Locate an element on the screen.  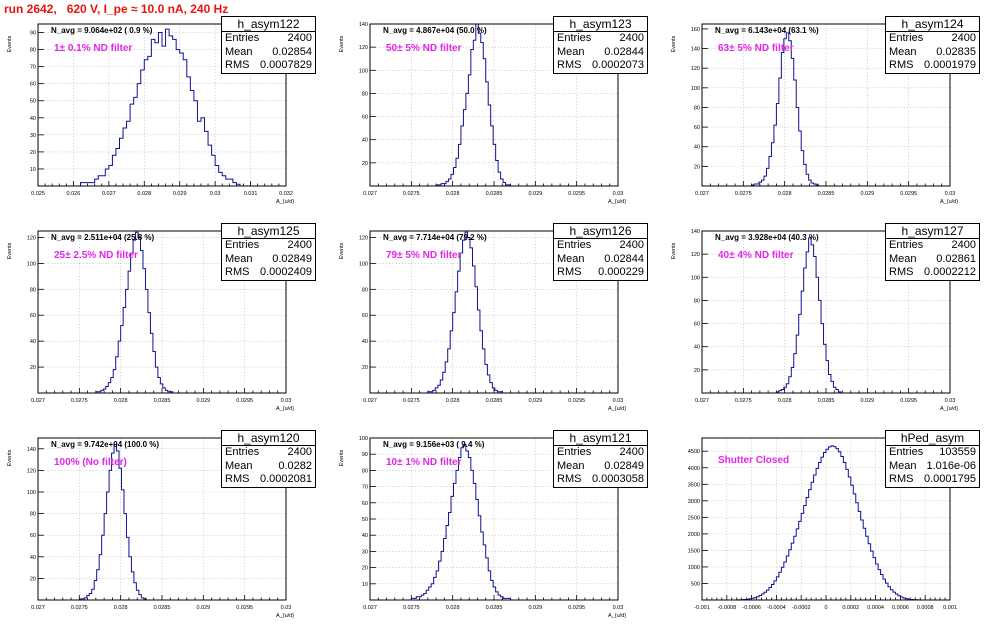
stats-value-rms: 0.0002081 is located at coordinates (286, 479).